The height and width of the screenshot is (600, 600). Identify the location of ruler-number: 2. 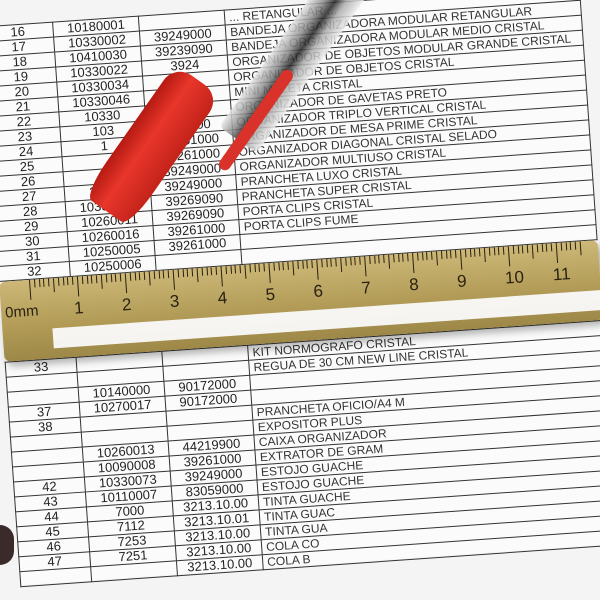
(127, 304).